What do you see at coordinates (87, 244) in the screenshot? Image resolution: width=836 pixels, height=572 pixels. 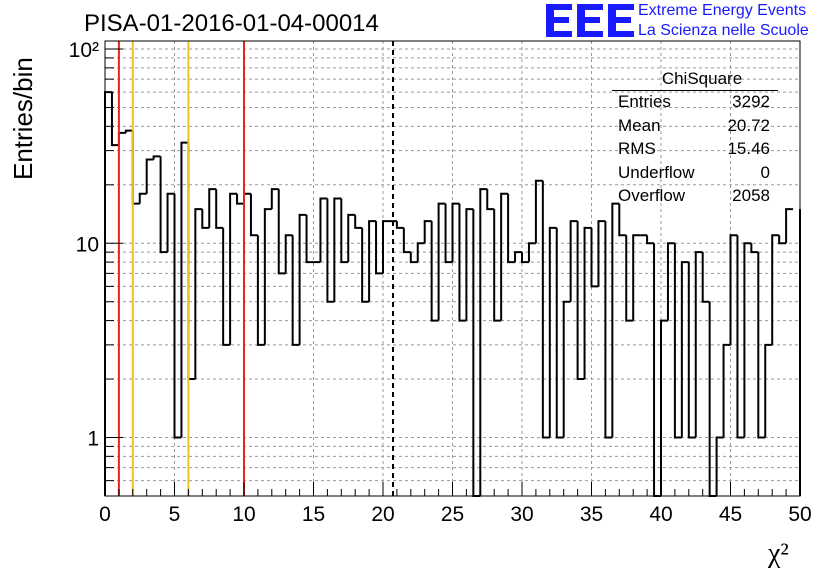 I see `y-tick-label: 10` at bounding box center [87, 244].